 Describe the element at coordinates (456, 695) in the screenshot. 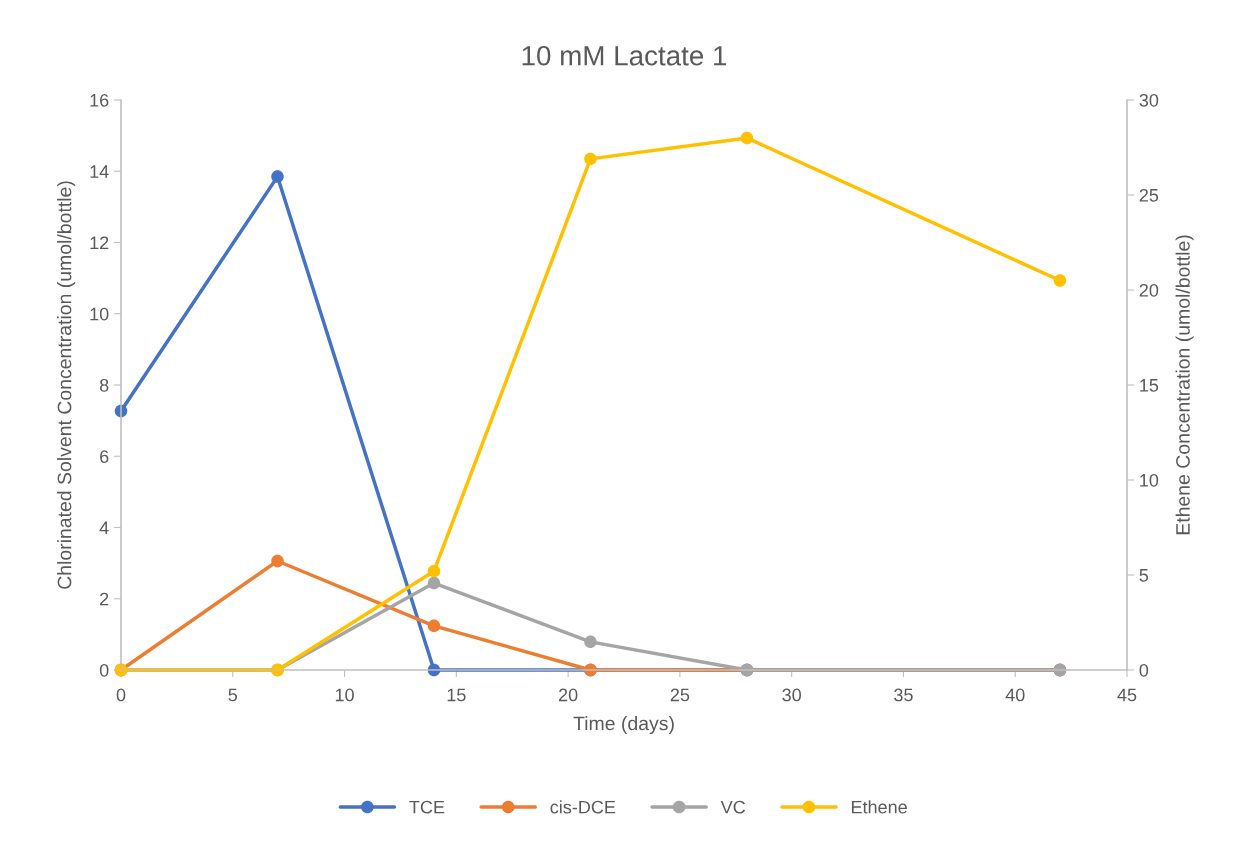

I see `x-tick-label: 15` at that location.